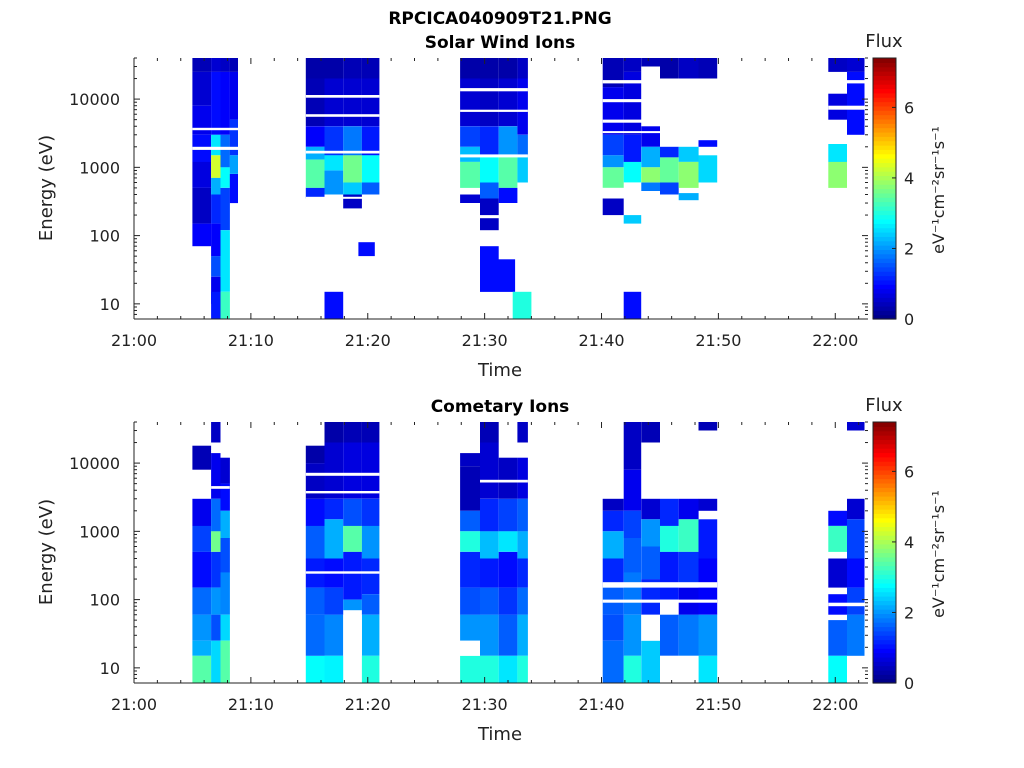 Image resolution: width=1024 pixels, height=768 pixels. Describe the element at coordinates (94, 463) in the screenshot. I see `y-tick-label: 10000` at that location.